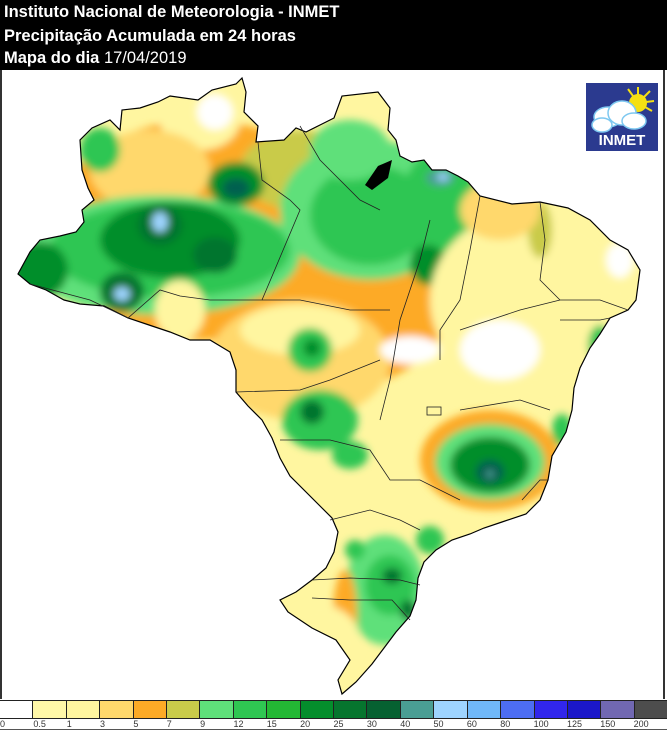 This screenshot has width=667, height=730. I want to click on legend-label: 125, so click(574, 724).